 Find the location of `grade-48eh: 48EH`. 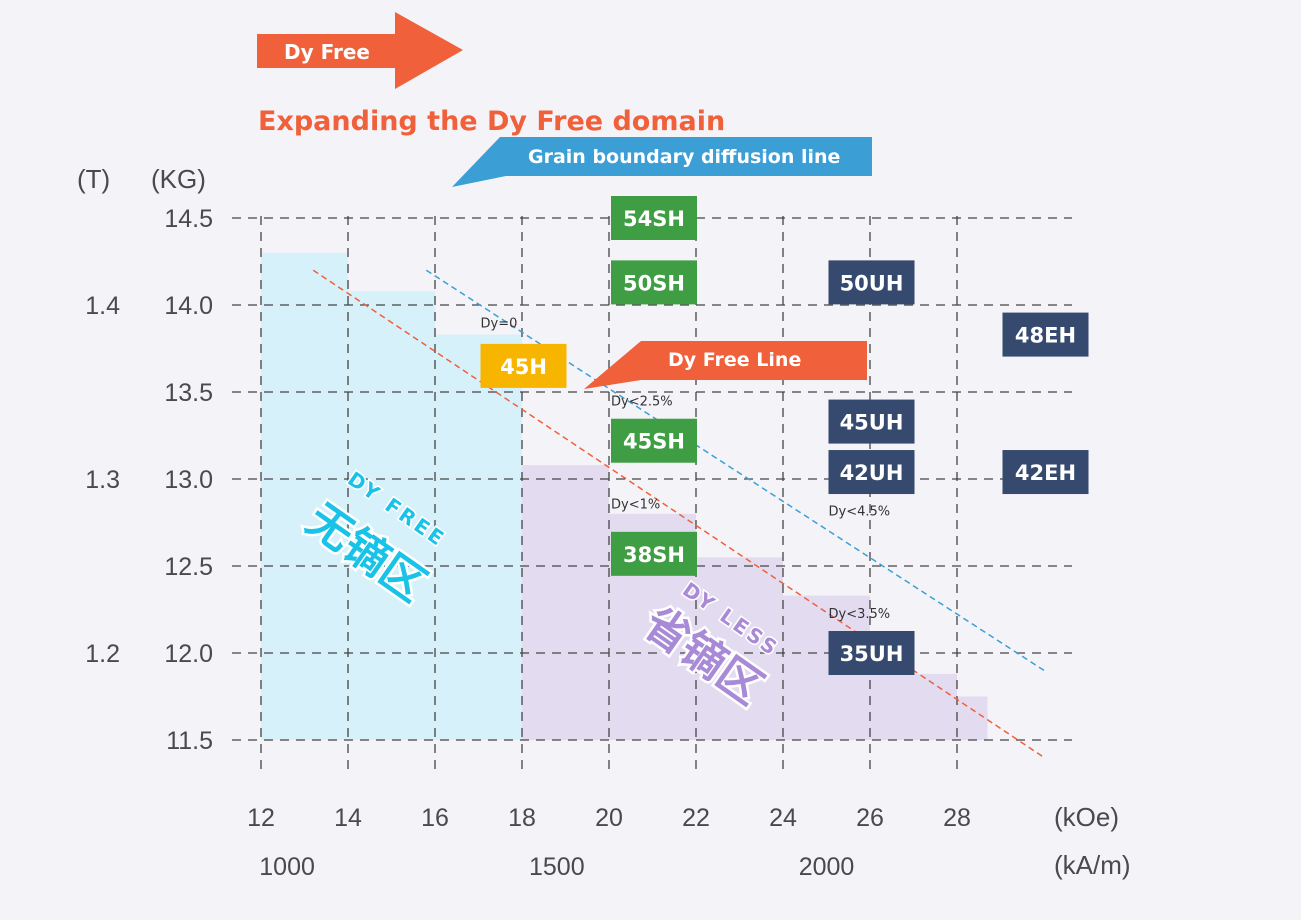

grade-48eh: 48EH is located at coordinates (1045, 334).